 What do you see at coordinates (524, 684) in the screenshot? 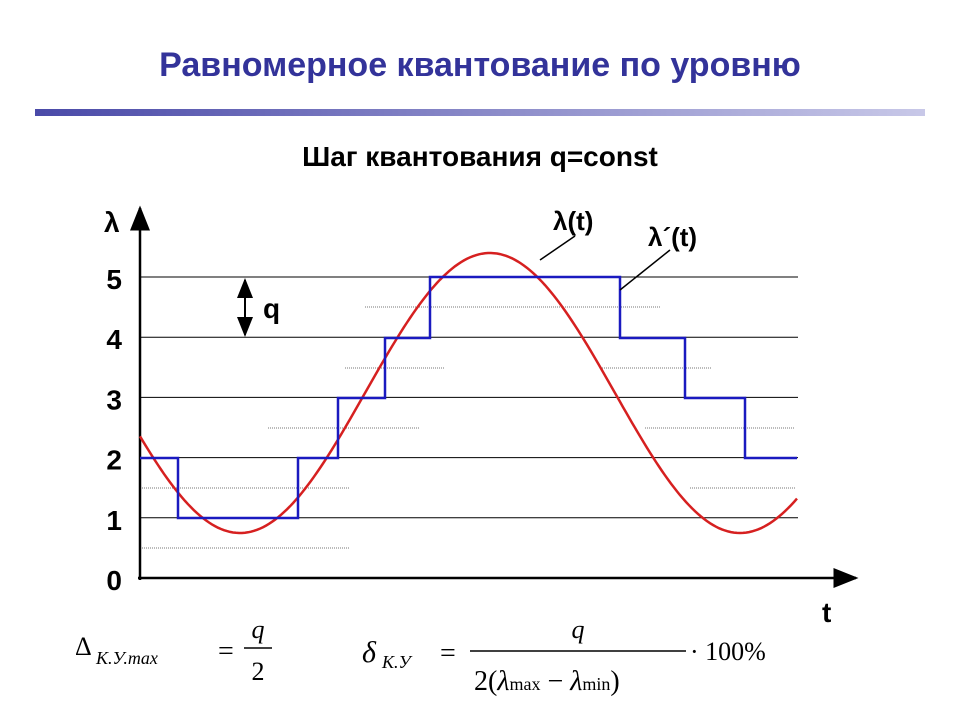
I see `sub: max` at bounding box center [524, 684].